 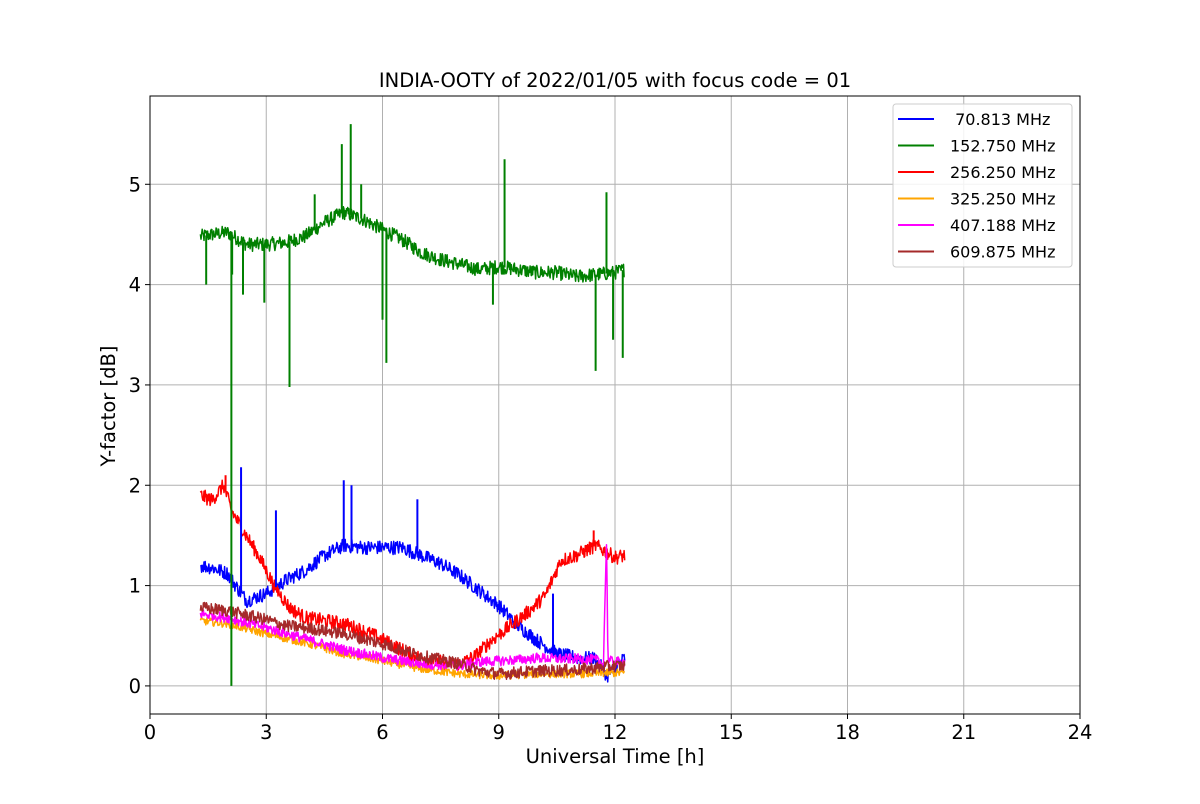 I want to click on x-tick-label: 15, so click(x=731, y=732).